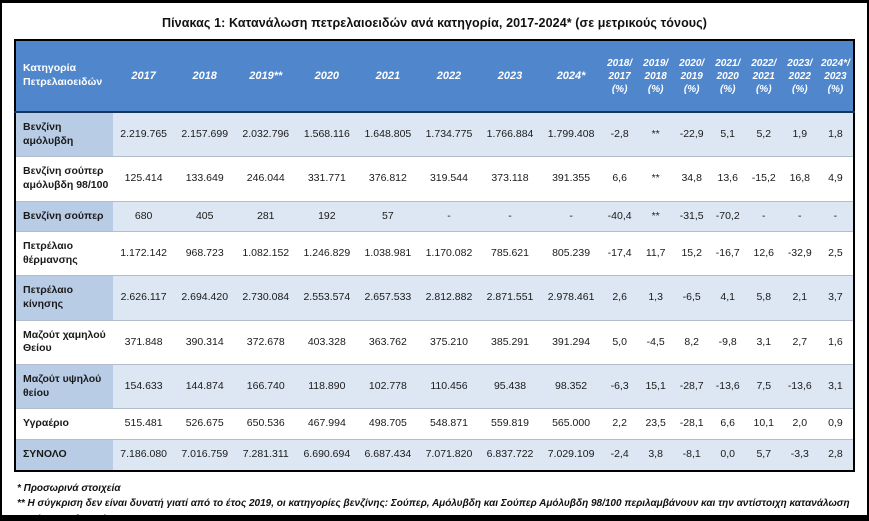  I want to click on pct-change-cell: -28,1, so click(691, 423).